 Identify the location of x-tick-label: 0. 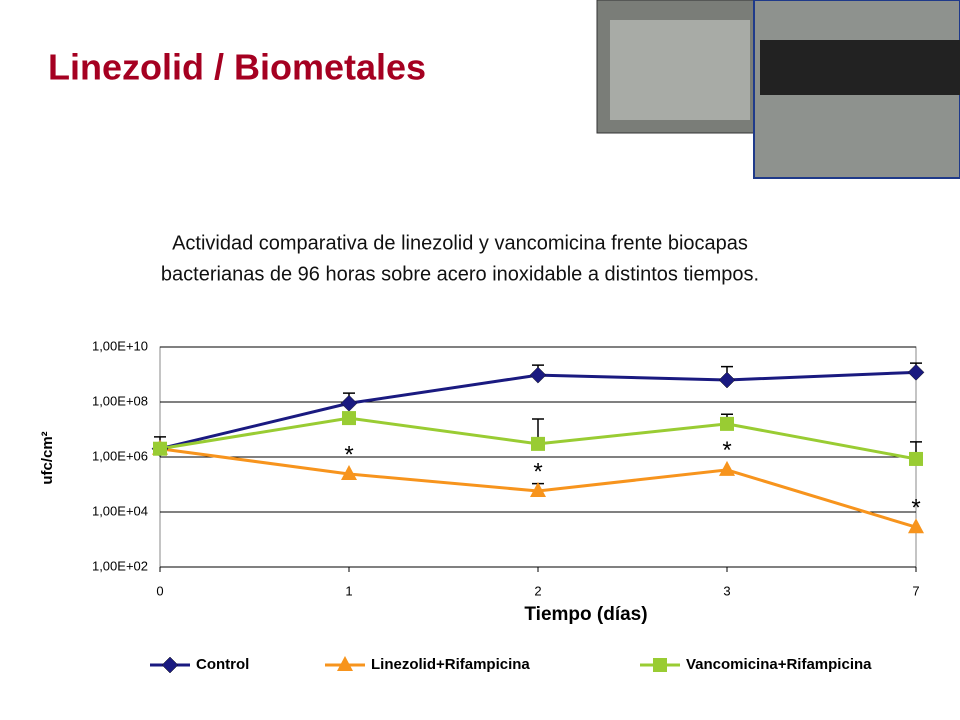
(159, 590).